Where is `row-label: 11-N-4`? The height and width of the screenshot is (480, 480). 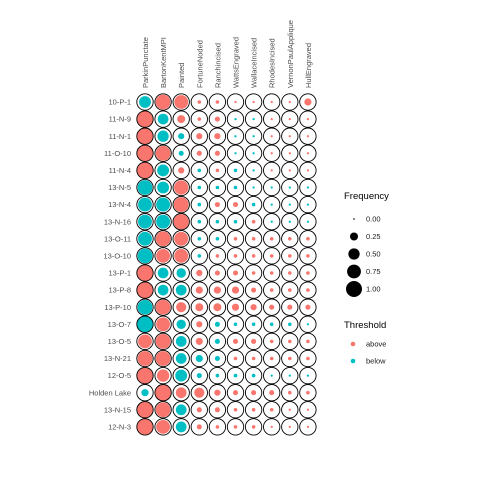
row-label: 11-N-4 is located at coordinates (120, 170).